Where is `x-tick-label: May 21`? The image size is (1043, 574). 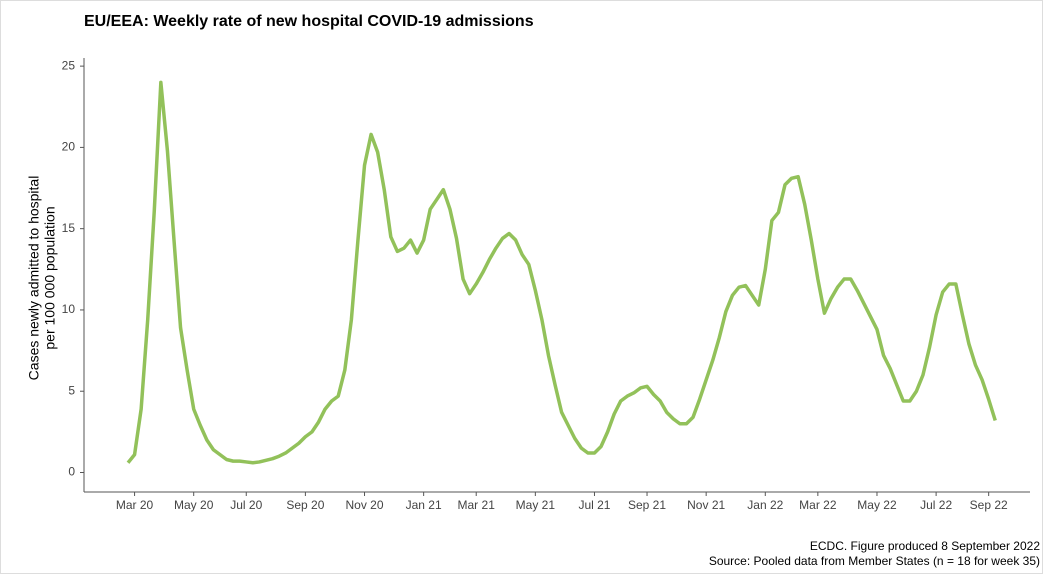 x-tick-label: May 21 is located at coordinates (536, 505).